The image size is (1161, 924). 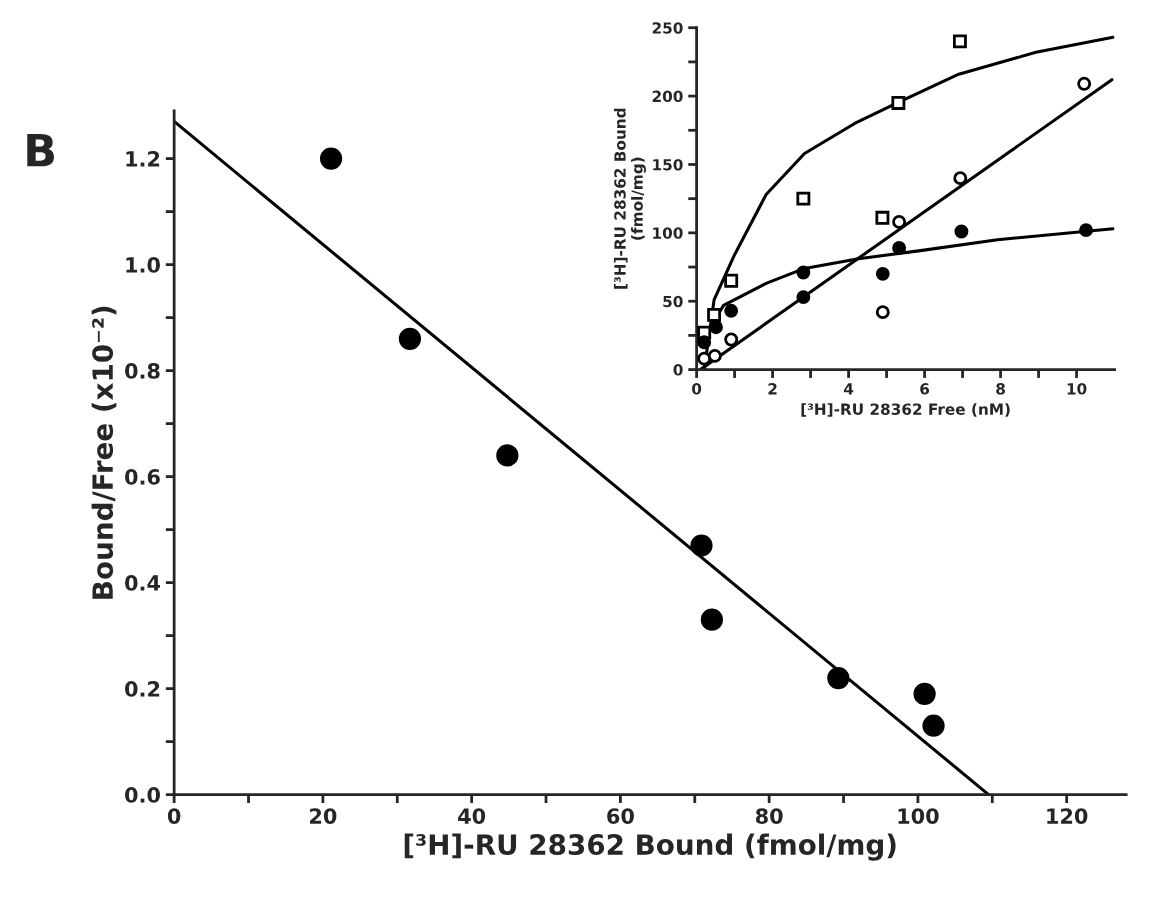 I want to click on y-tick-label: 0.0, so click(x=142, y=795).